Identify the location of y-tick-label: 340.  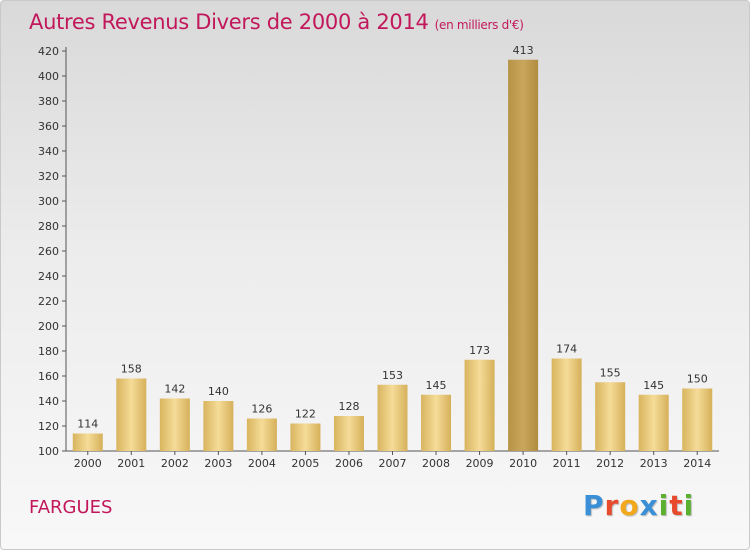
(48, 151).